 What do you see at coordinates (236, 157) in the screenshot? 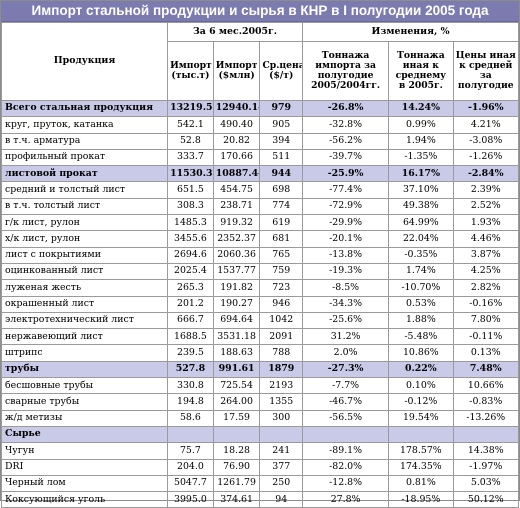
I see `cell-import-usd: 170.66` at bounding box center [236, 157].